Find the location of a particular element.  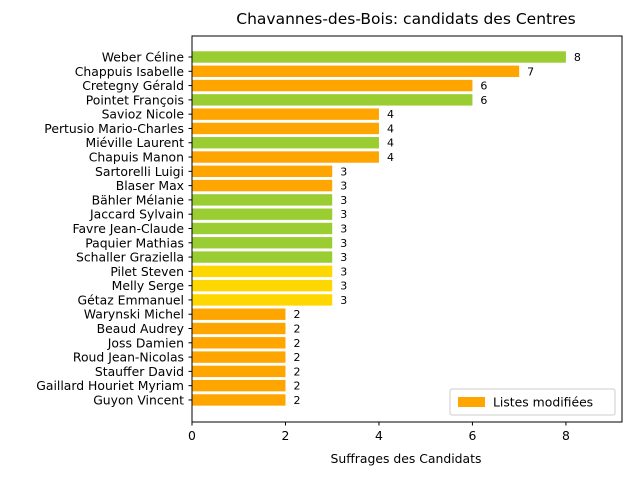

category-label: Miéville Laurent is located at coordinates (135, 142).